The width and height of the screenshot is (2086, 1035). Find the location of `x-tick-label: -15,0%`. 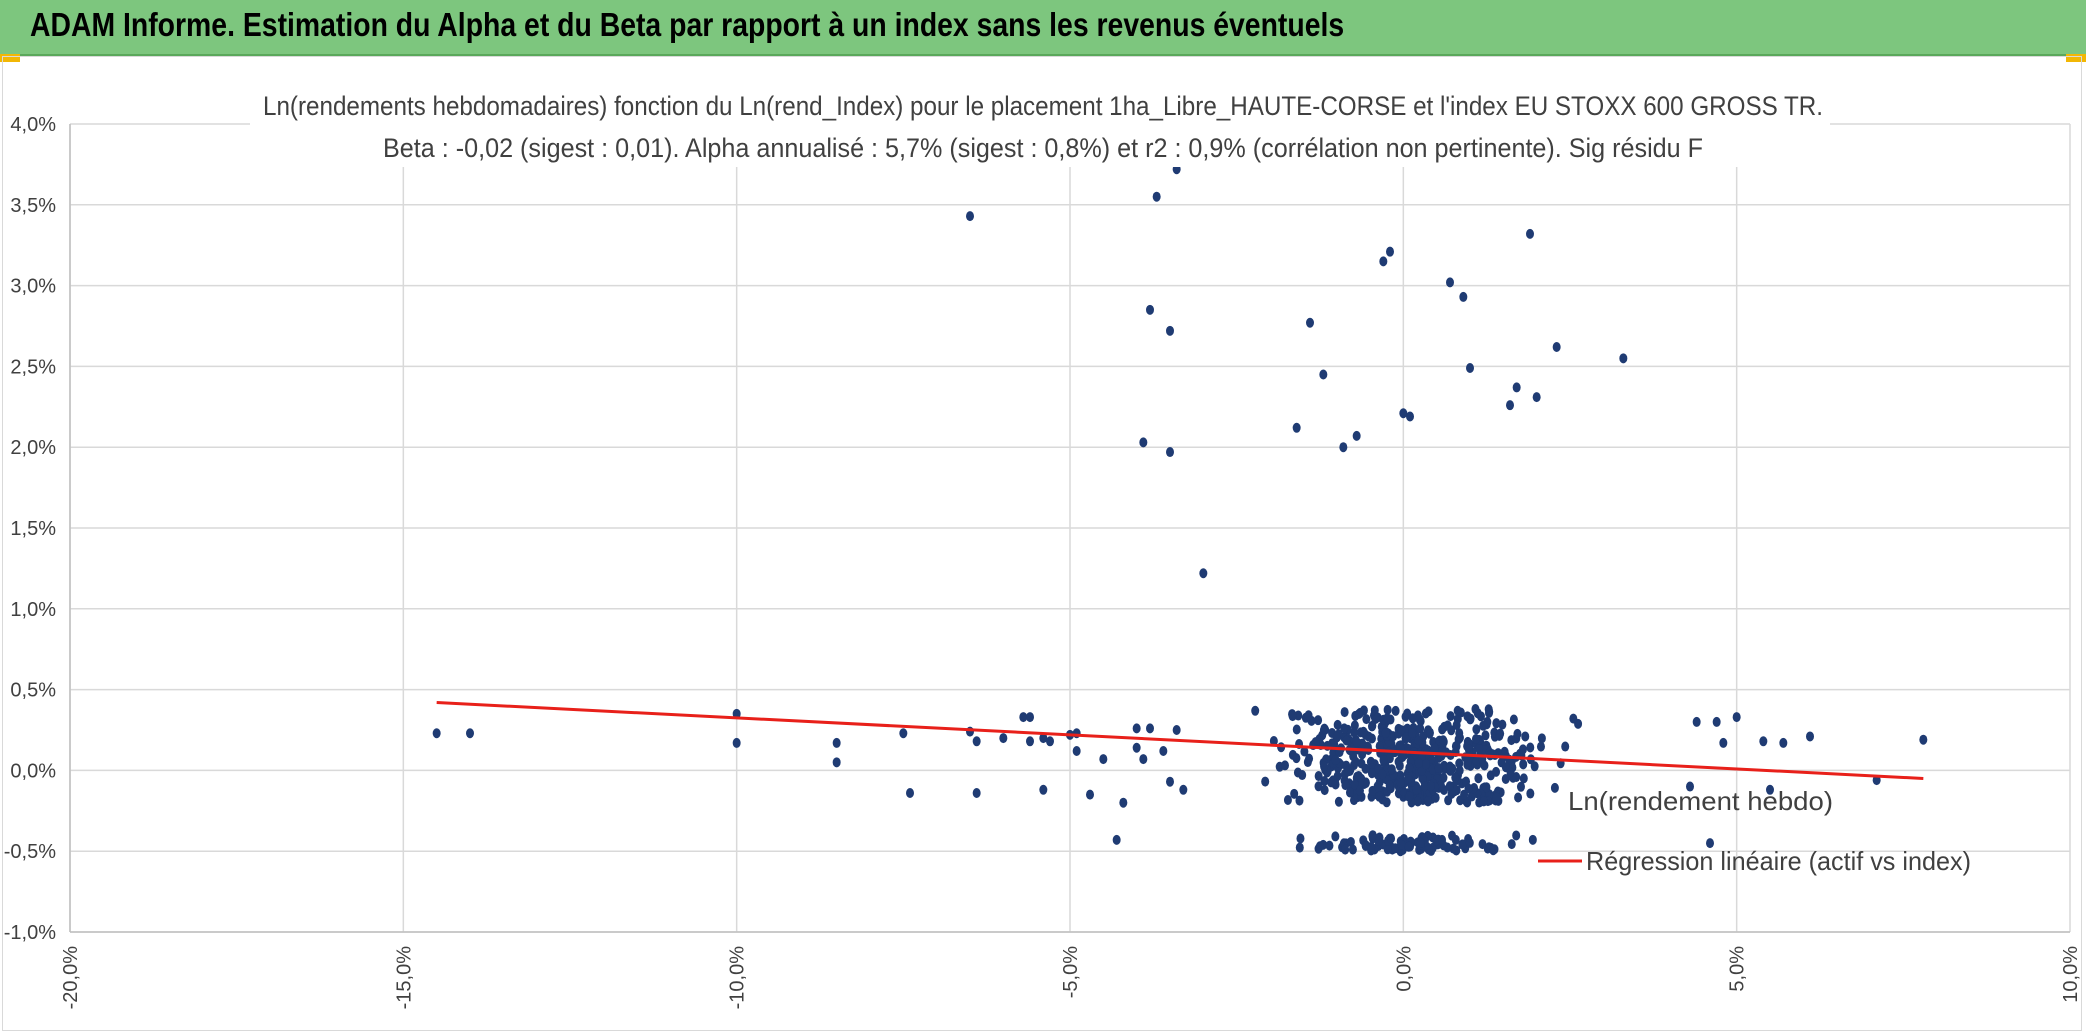

x-tick-label: -15,0% is located at coordinates (404, 978).